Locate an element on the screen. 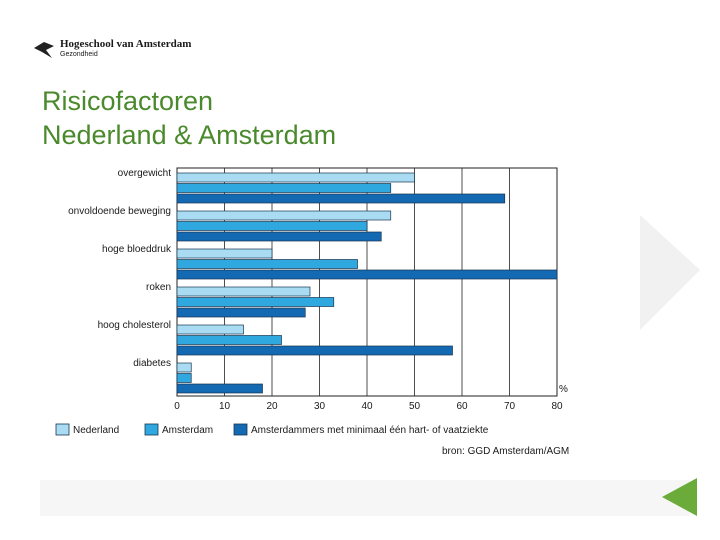  x-tick-label: 80 is located at coordinates (557, 406).